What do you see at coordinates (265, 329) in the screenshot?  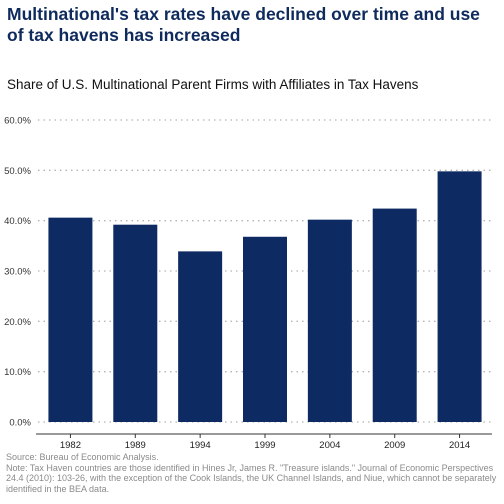 I see `bar-1999` at bounding box center [265, 329].